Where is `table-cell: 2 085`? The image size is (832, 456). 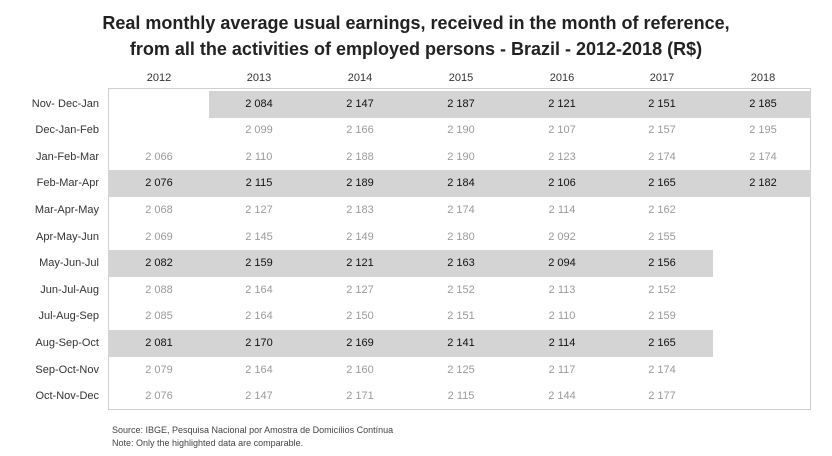 table-cell: 2 085 is located at coordinates (159, 316).